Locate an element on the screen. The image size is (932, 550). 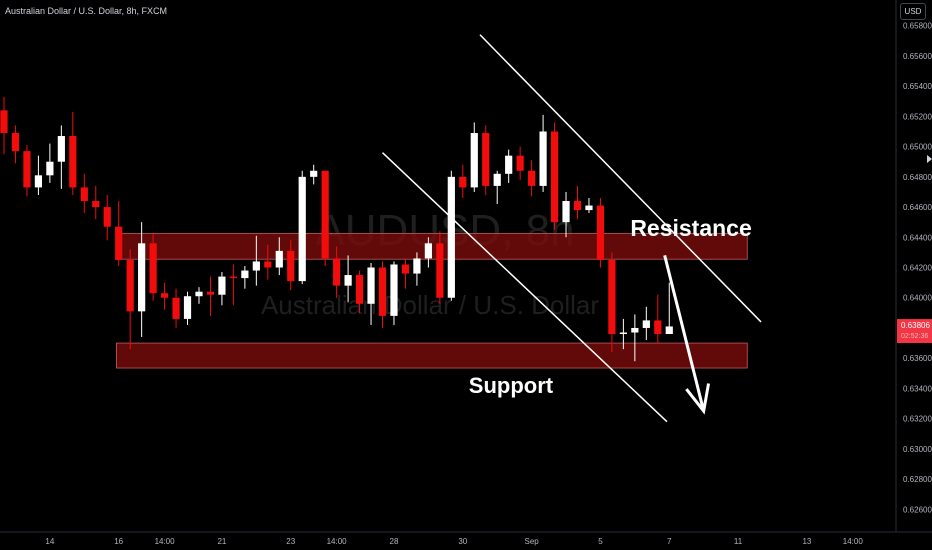
y-tick-label: 0.65800 is located at coordinates (917, 26).